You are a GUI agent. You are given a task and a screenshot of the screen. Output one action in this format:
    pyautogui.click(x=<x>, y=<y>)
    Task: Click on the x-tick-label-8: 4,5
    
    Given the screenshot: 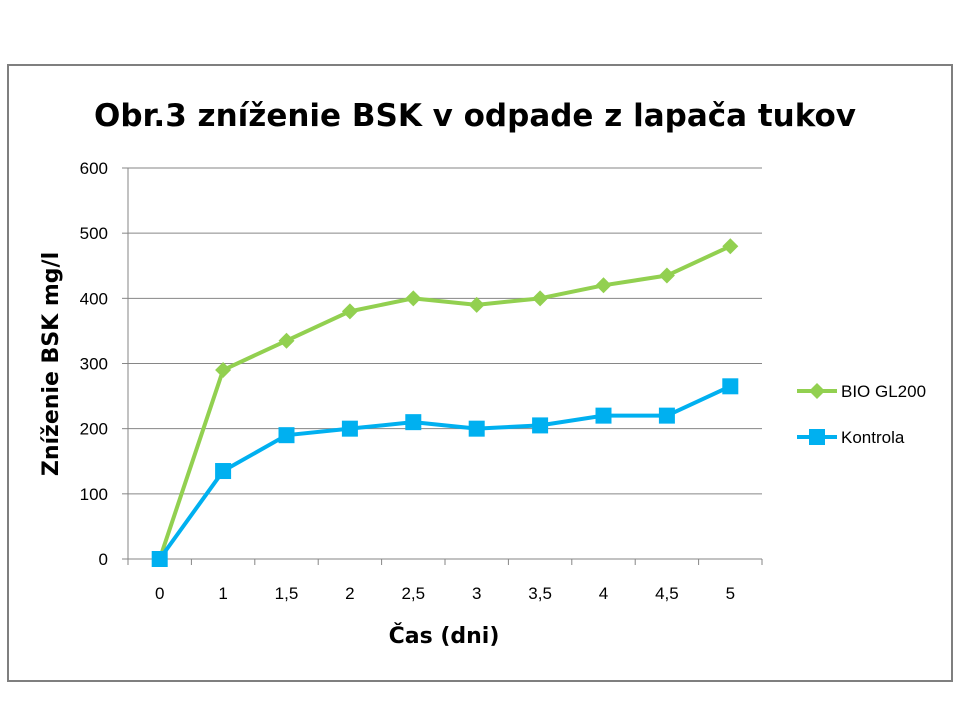 What is the action you would take?
    pyautogui.click(x=667, y=593)
    